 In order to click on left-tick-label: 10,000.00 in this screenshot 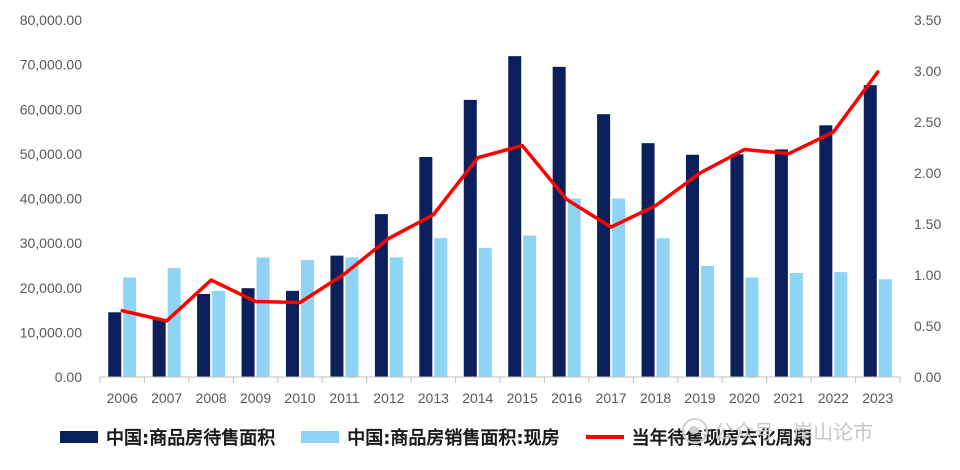, I will do `click(51, 332)`.